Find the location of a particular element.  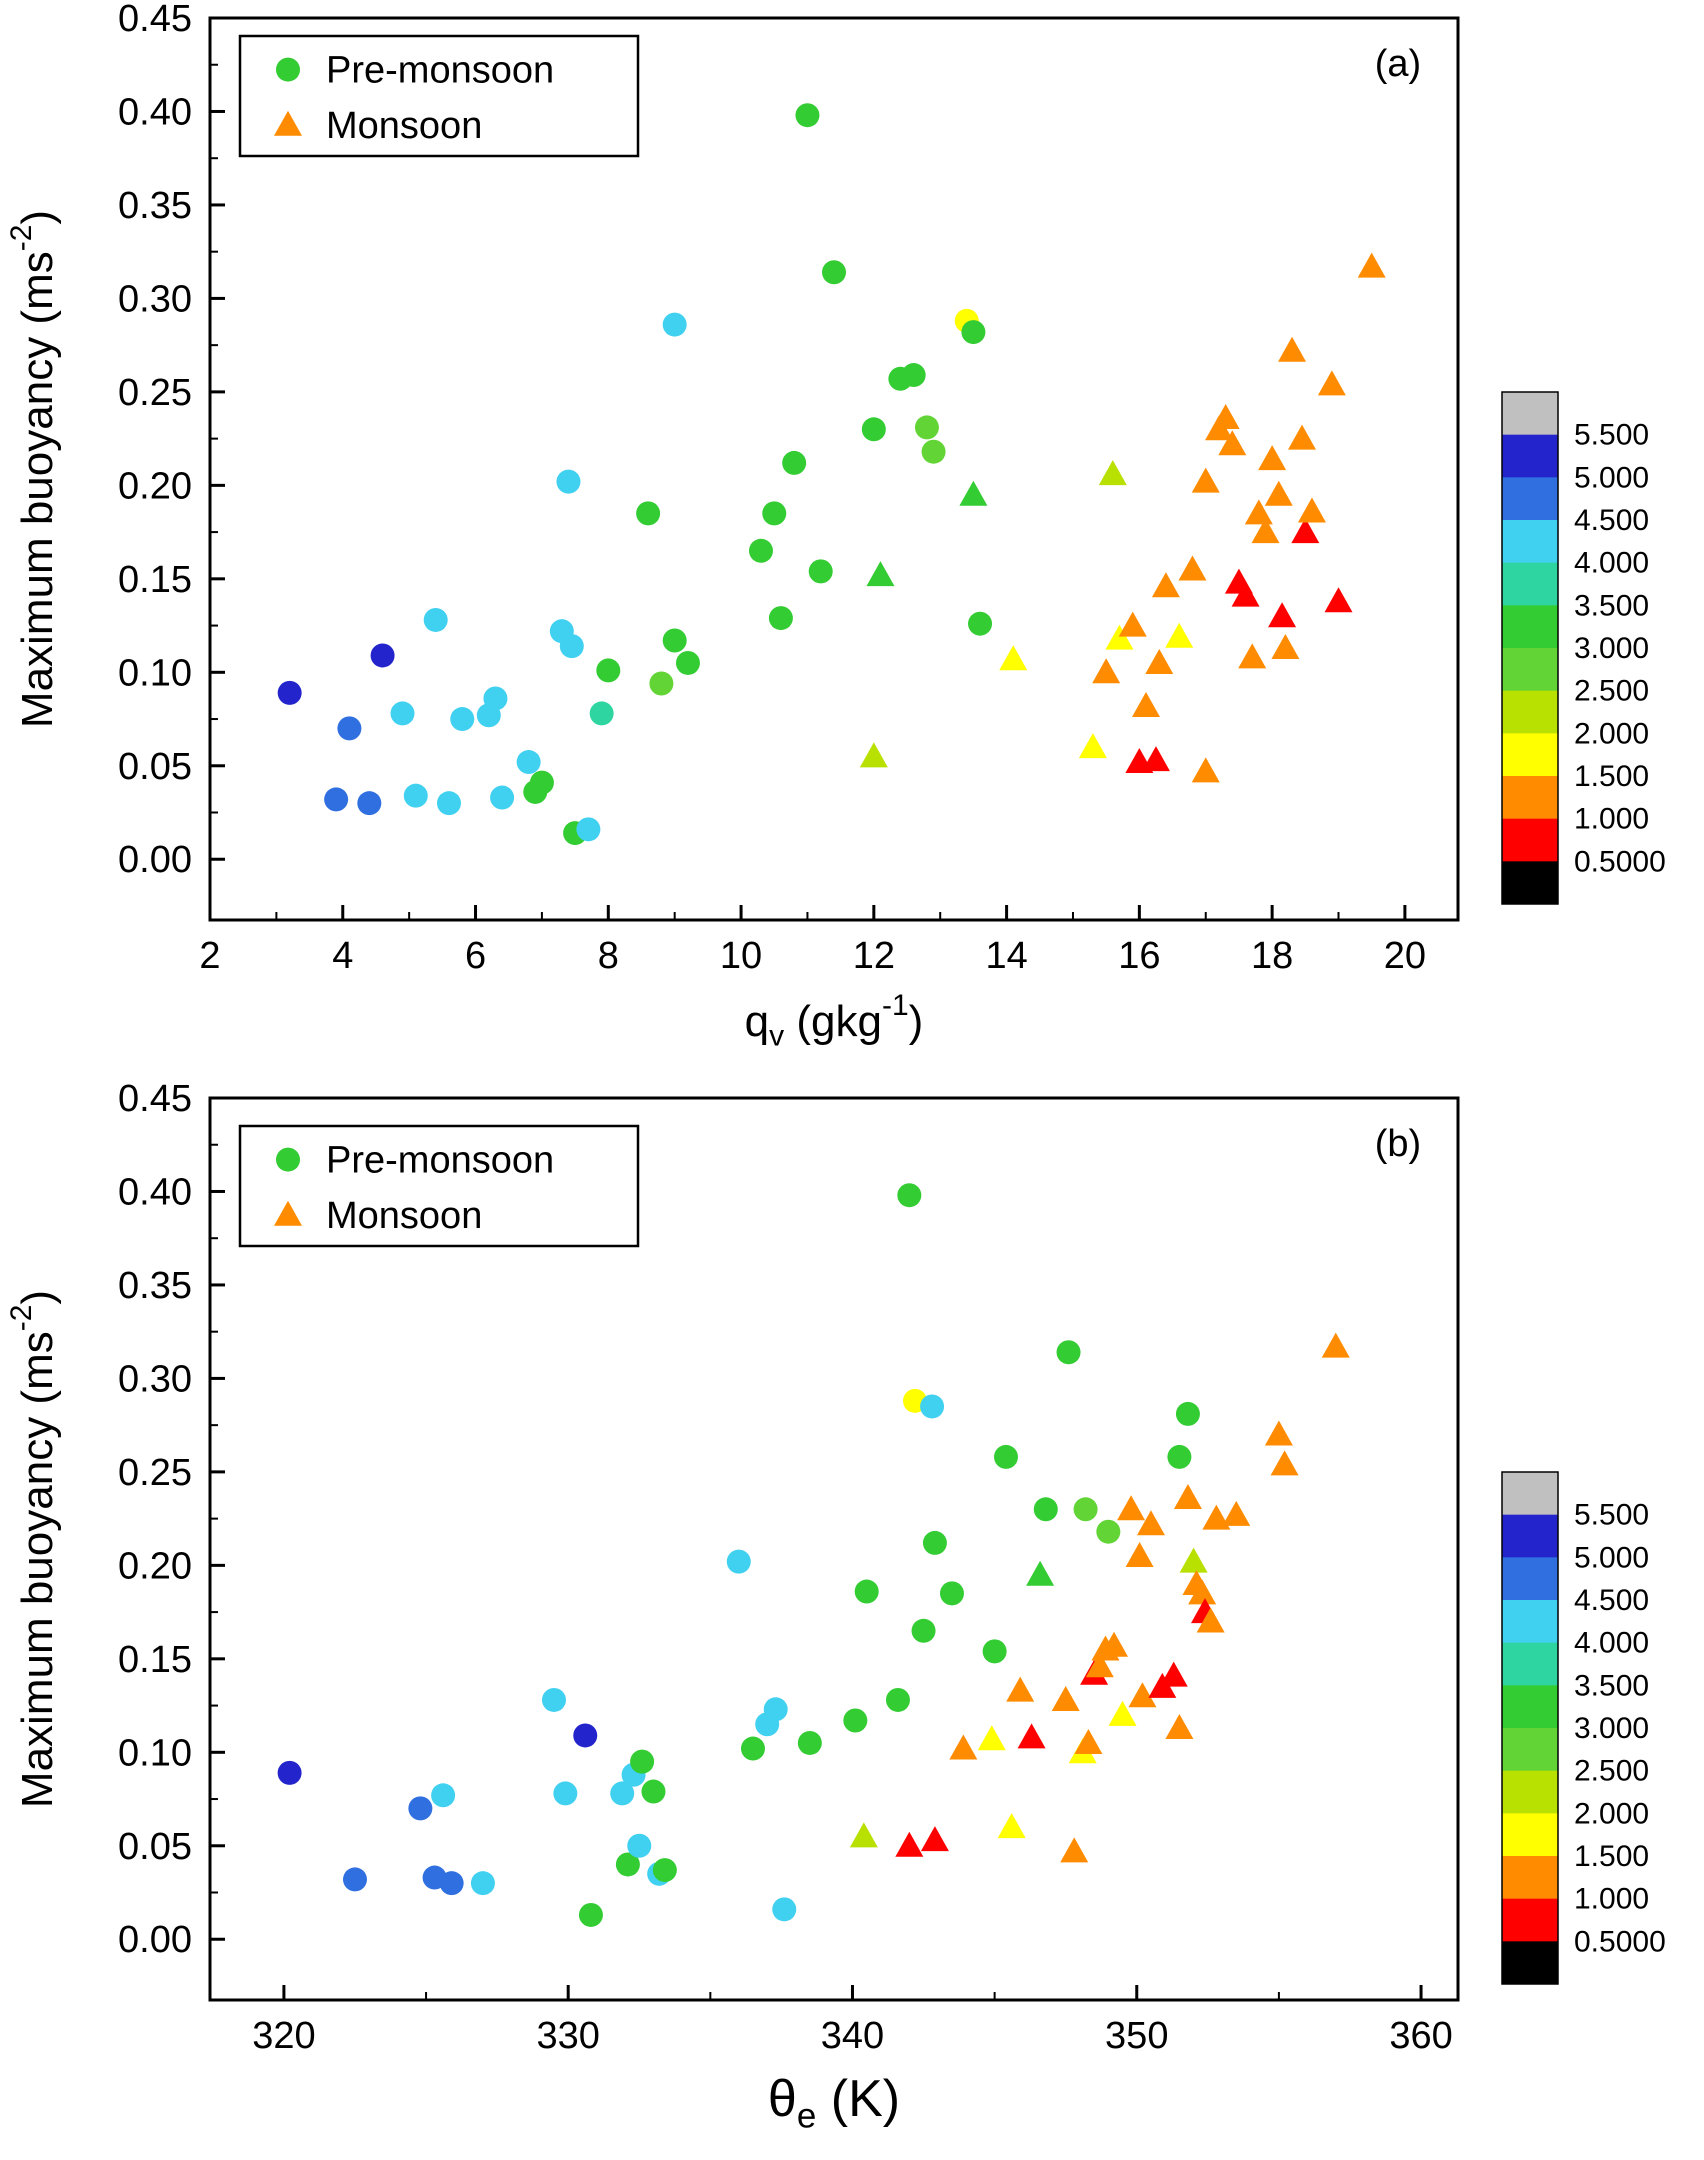

x-tick-label: 20 is located at coordinates (1405, 956).